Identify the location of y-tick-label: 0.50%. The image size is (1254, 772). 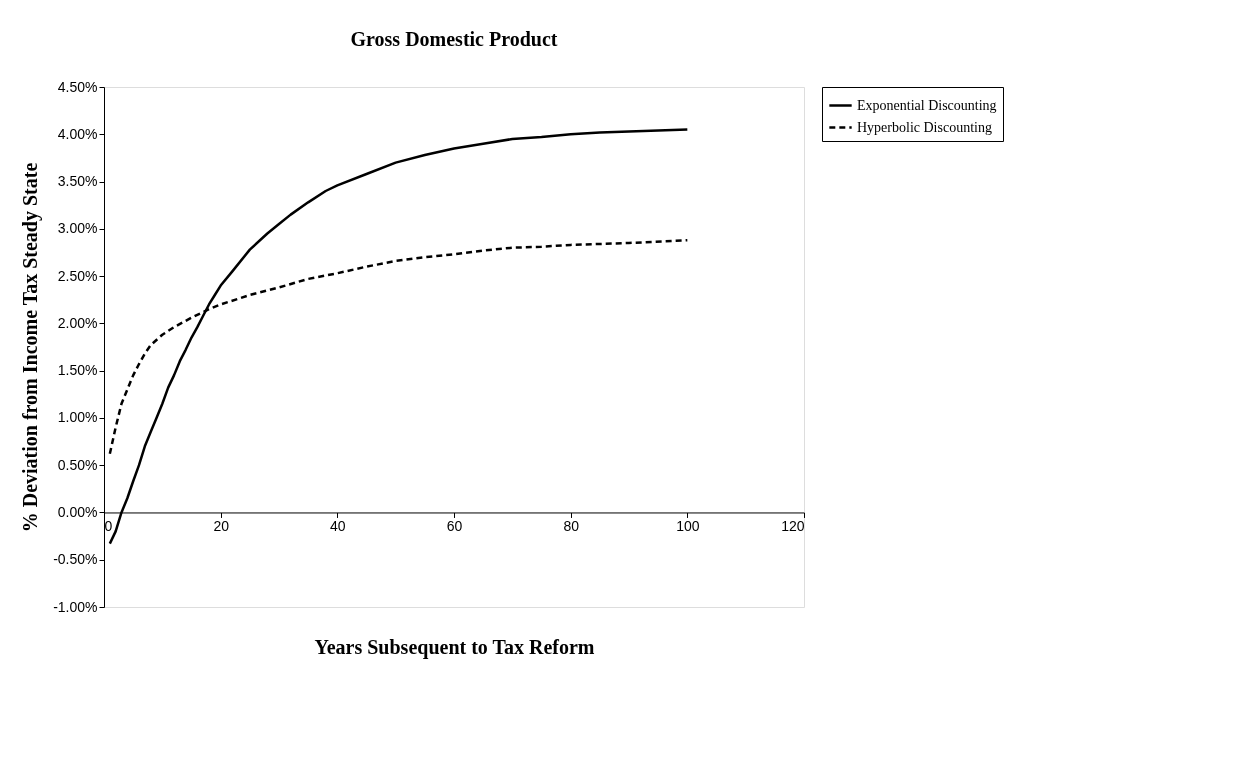
(77, 464).